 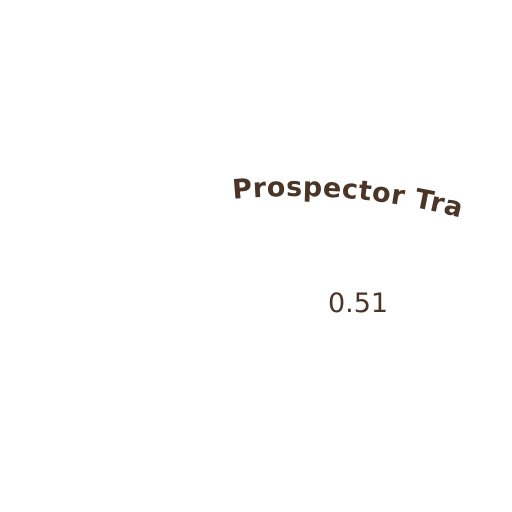 I want to click on trail-distance-label: 0.51, so click(x=358, y=303).